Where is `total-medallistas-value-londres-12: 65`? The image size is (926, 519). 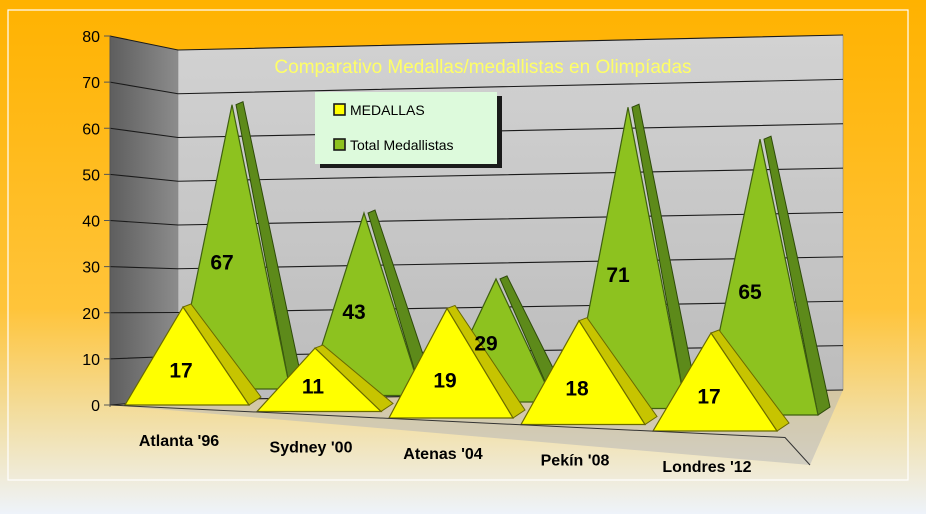 total-medallistas-value-londres-12: 65 is located at coordinates (750, 292).